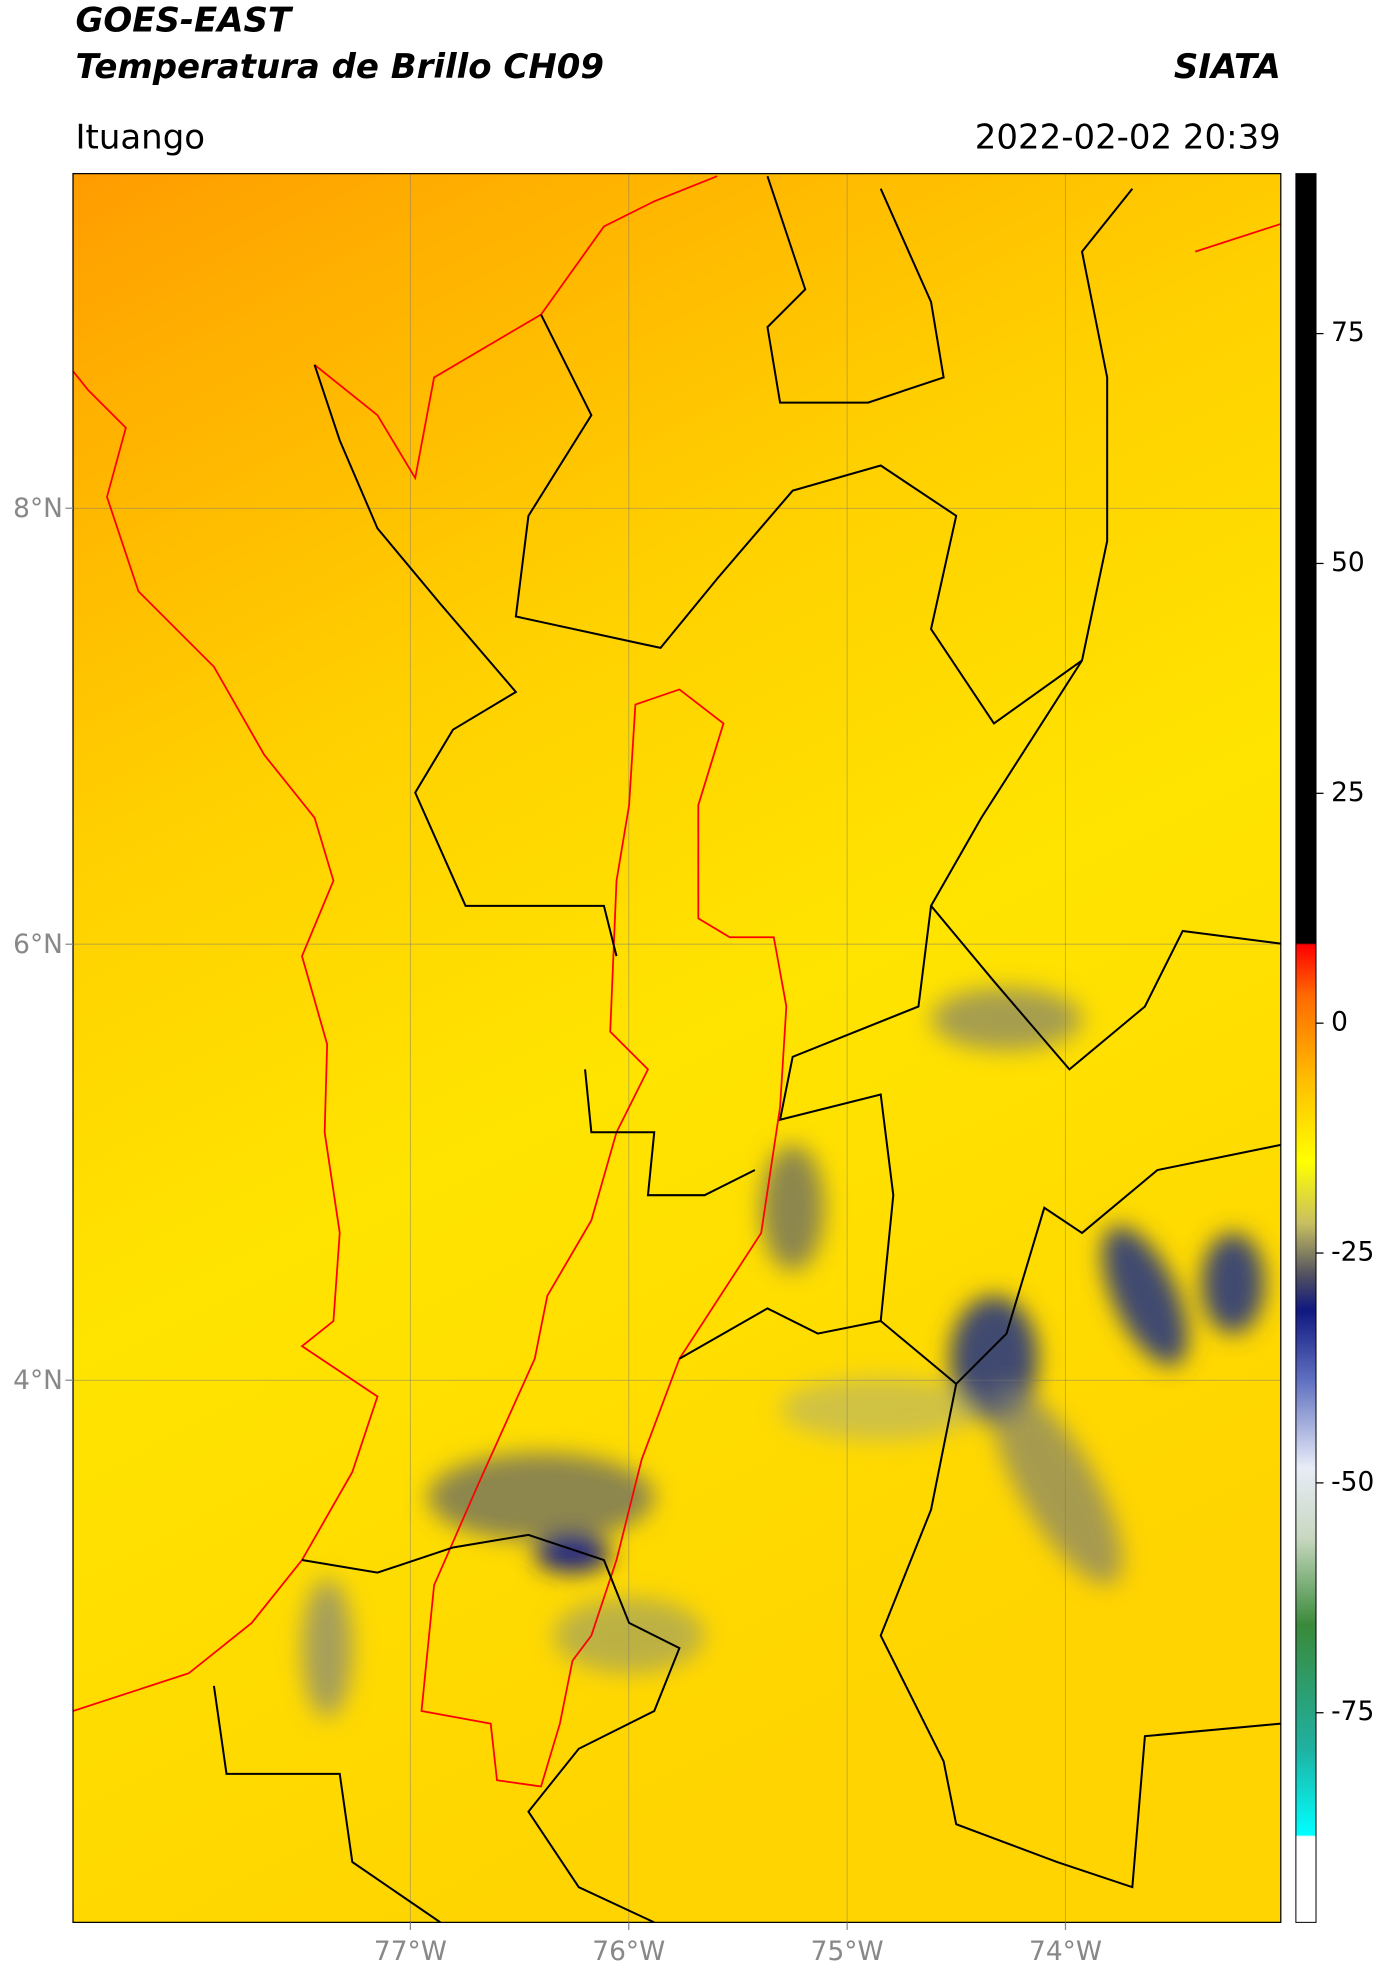 This screenshot has height=1981, width=1384. I want to click on x-tick-label: 76°W, so click(628, 1951).